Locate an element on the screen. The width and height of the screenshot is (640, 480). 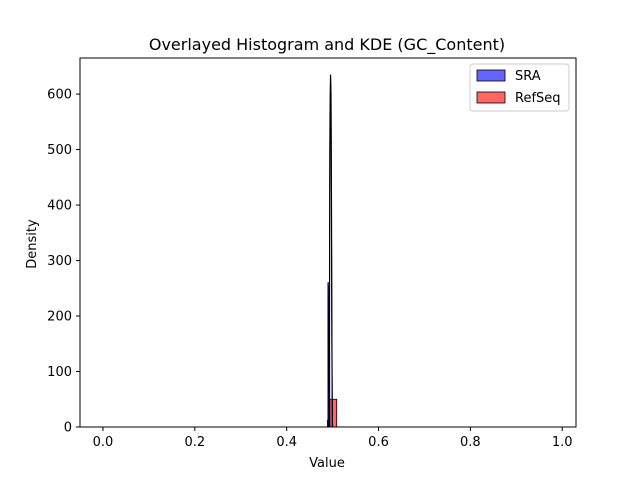
x-tick-label: 0.8 is located at coordinates (470, 442).